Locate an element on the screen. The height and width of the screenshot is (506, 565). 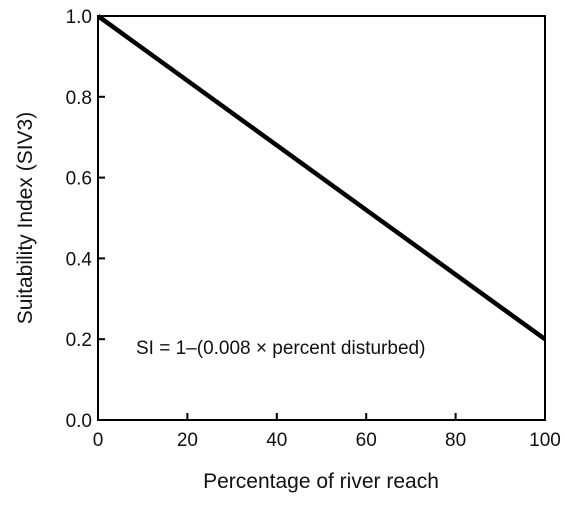
x-tick-label: 40 is located at coordinates (276, 440).